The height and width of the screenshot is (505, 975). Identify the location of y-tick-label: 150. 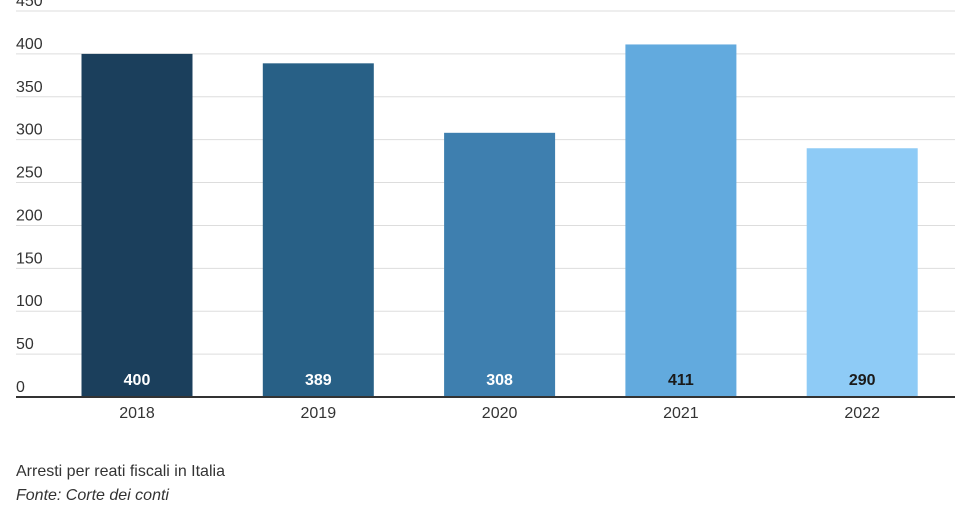
(29, 258).